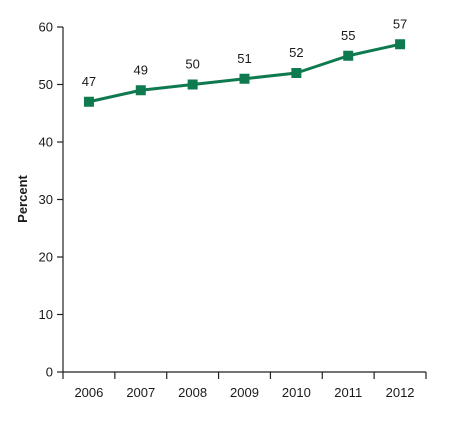  What do you see at coordinates (46, 257) in the screenshot?
I see `y-tick-label: 20` at bounding box center [46, 257].